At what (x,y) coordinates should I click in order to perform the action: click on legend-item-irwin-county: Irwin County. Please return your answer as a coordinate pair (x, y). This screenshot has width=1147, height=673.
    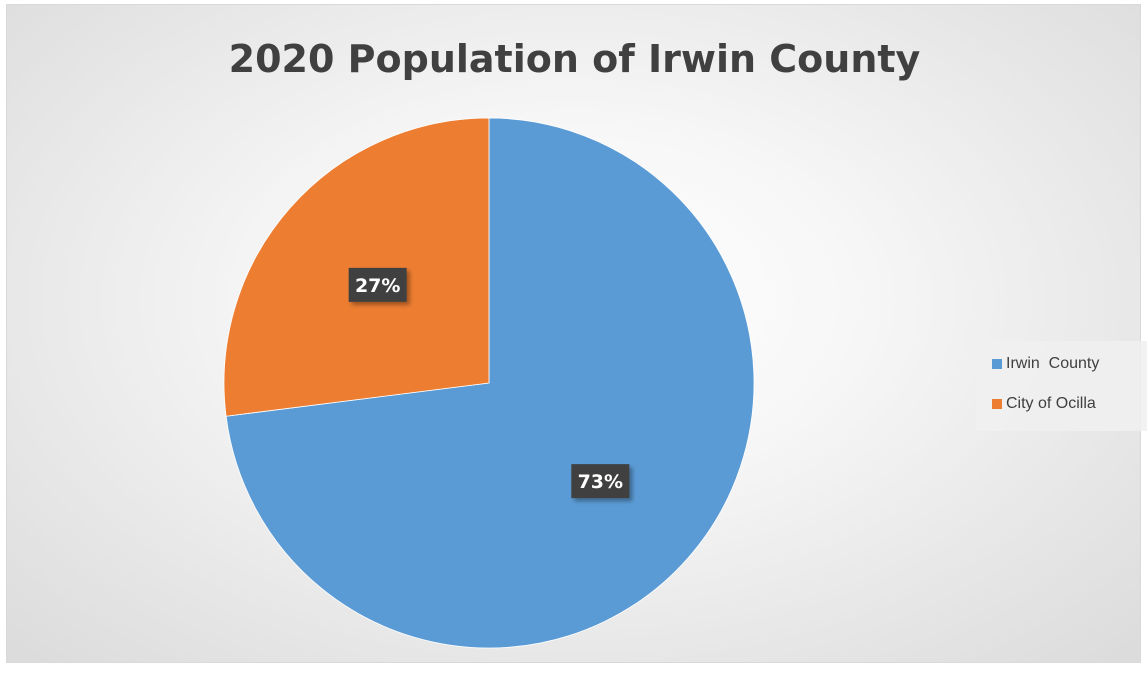
    Looking at the image, I should click on (1045, 364).